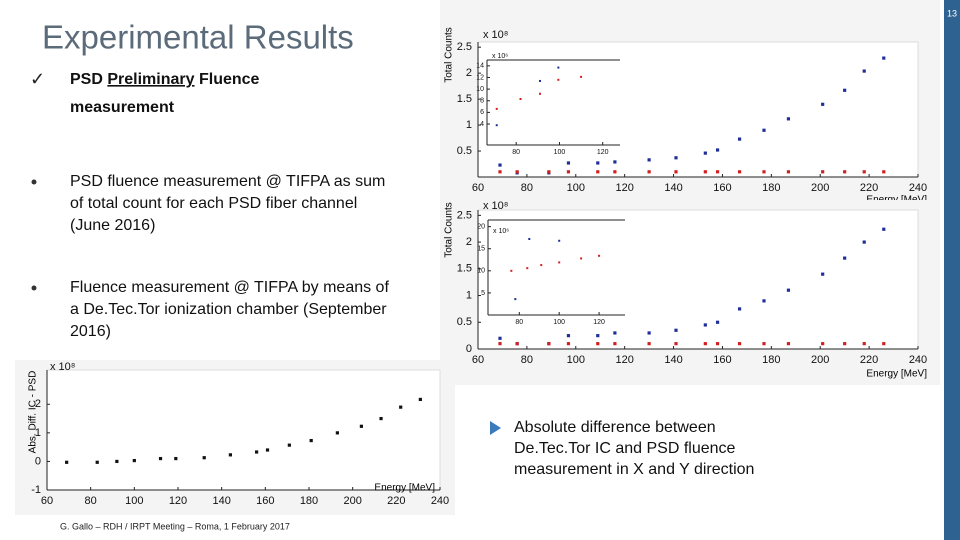 The width and height of the screenshot is (960, 540). I want to click on bullet-text: Fluence measurement @ TIFPA by means of, so click(229, 287).